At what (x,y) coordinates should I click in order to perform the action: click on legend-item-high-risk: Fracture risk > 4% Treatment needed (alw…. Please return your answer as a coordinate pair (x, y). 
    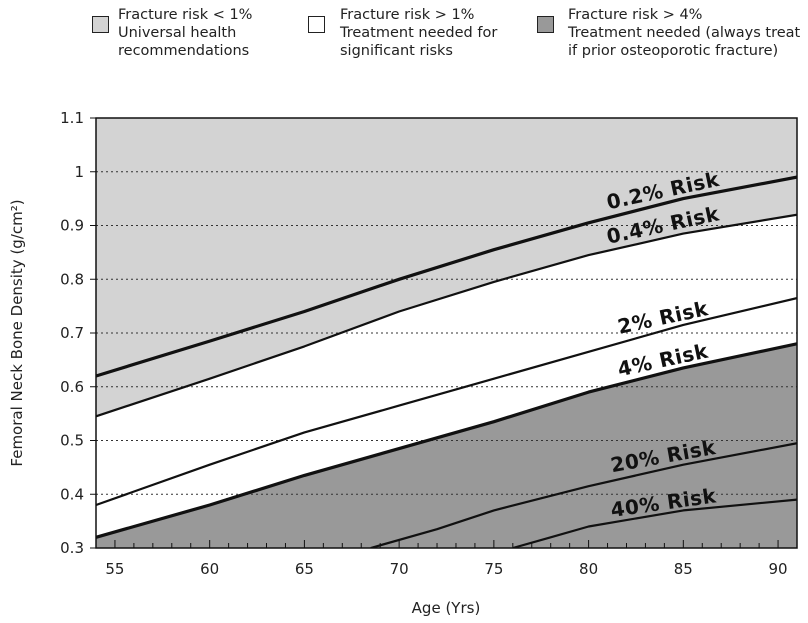
    Looking at the image, I should click on (684, 33).